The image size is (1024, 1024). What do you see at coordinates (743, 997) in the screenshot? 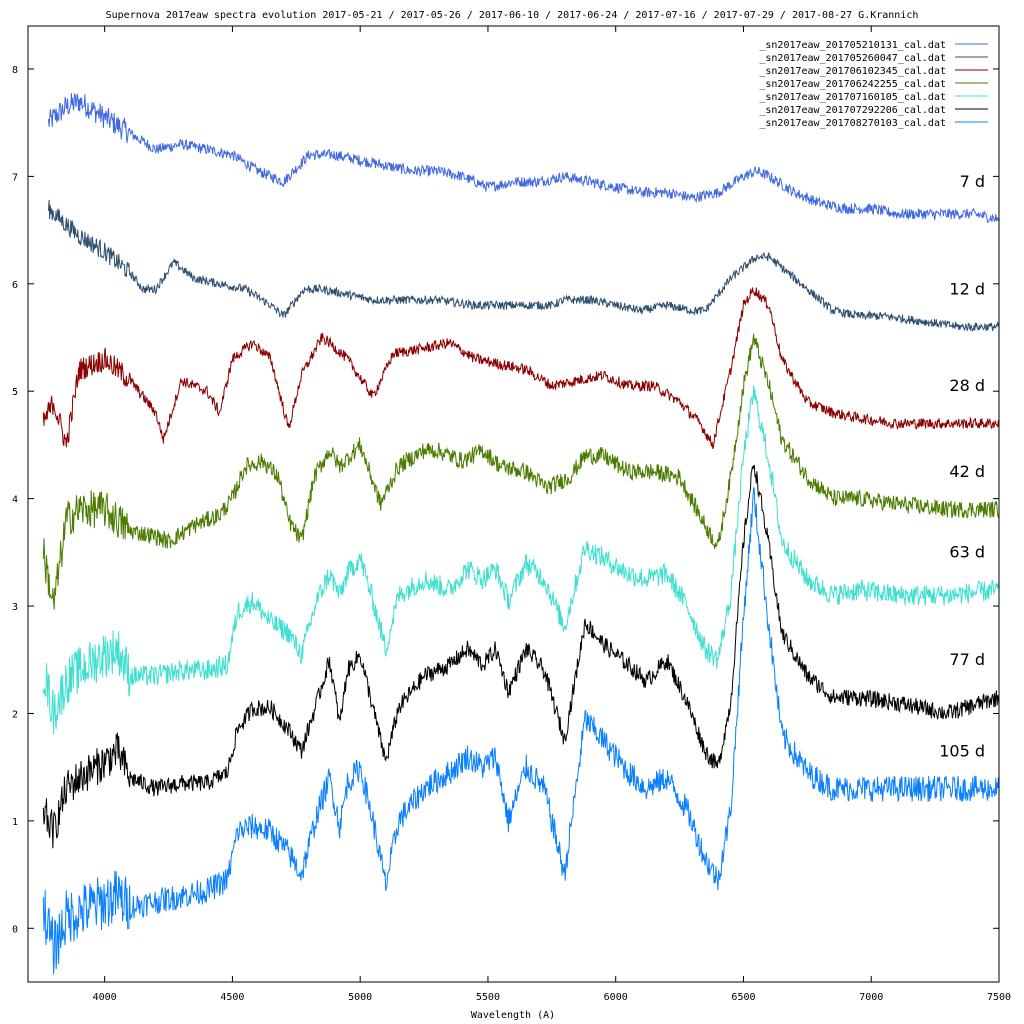
I see `x-tick-label: 6500` at bounding box center [743, 997].